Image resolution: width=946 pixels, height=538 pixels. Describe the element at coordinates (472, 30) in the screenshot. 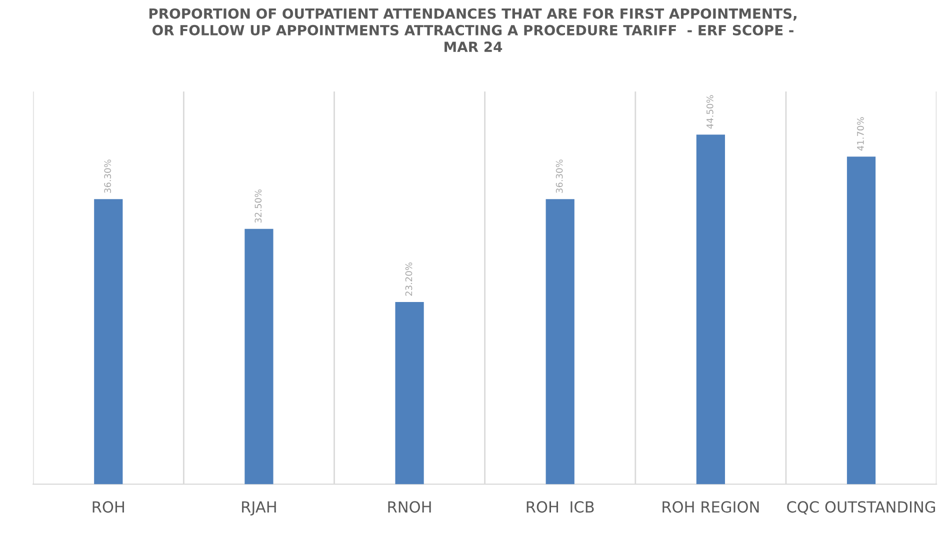

I see `chart-title: PROPORTION OF OUTPATIENT ATTENDANCES THAT ARE FOR FIRST APPOINTMENTS, OR FOLLOW UP APPOINTMENTS ATTRACTING A PROCEDURE TARIFF - ERF SCOPE - MAR 24` at that location.